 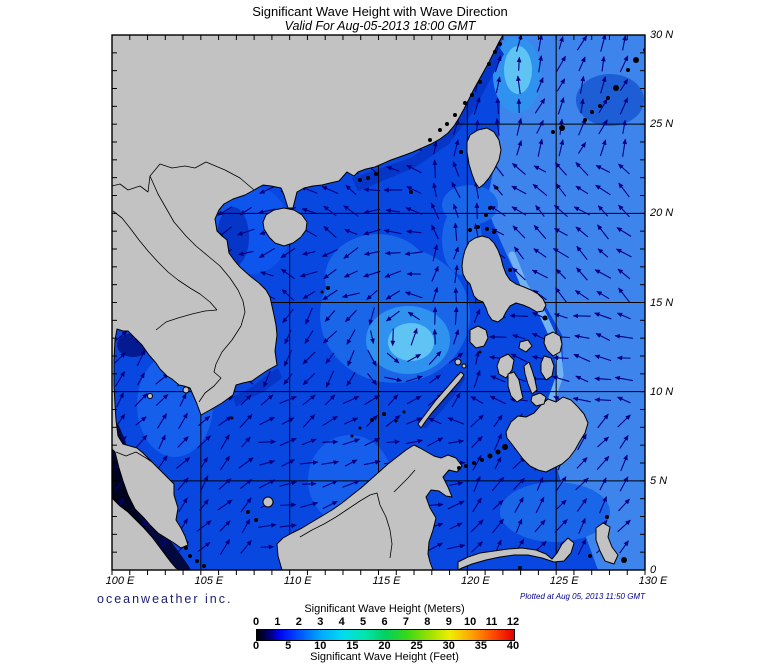 I want to click on map-valid-time: Valid For Aug-05-2013 18:00 GMT, so click(x=380, y=26).